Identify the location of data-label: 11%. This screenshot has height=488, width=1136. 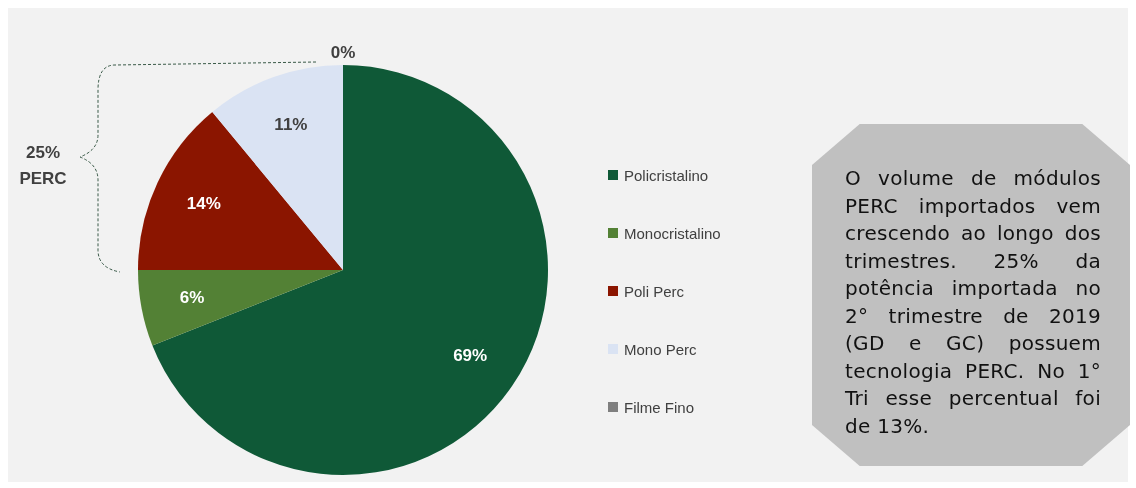
(291, 125).